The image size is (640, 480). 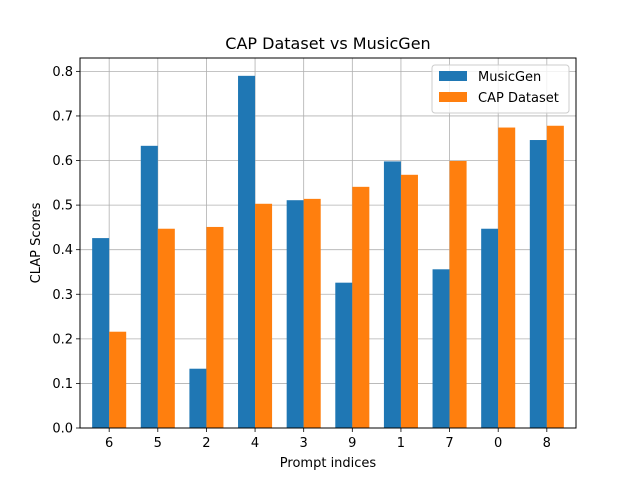 What do you see at coordinates (449, 443) in the screenshot?
I see `x-tick-label: 7` at bounding box center [449, 443].